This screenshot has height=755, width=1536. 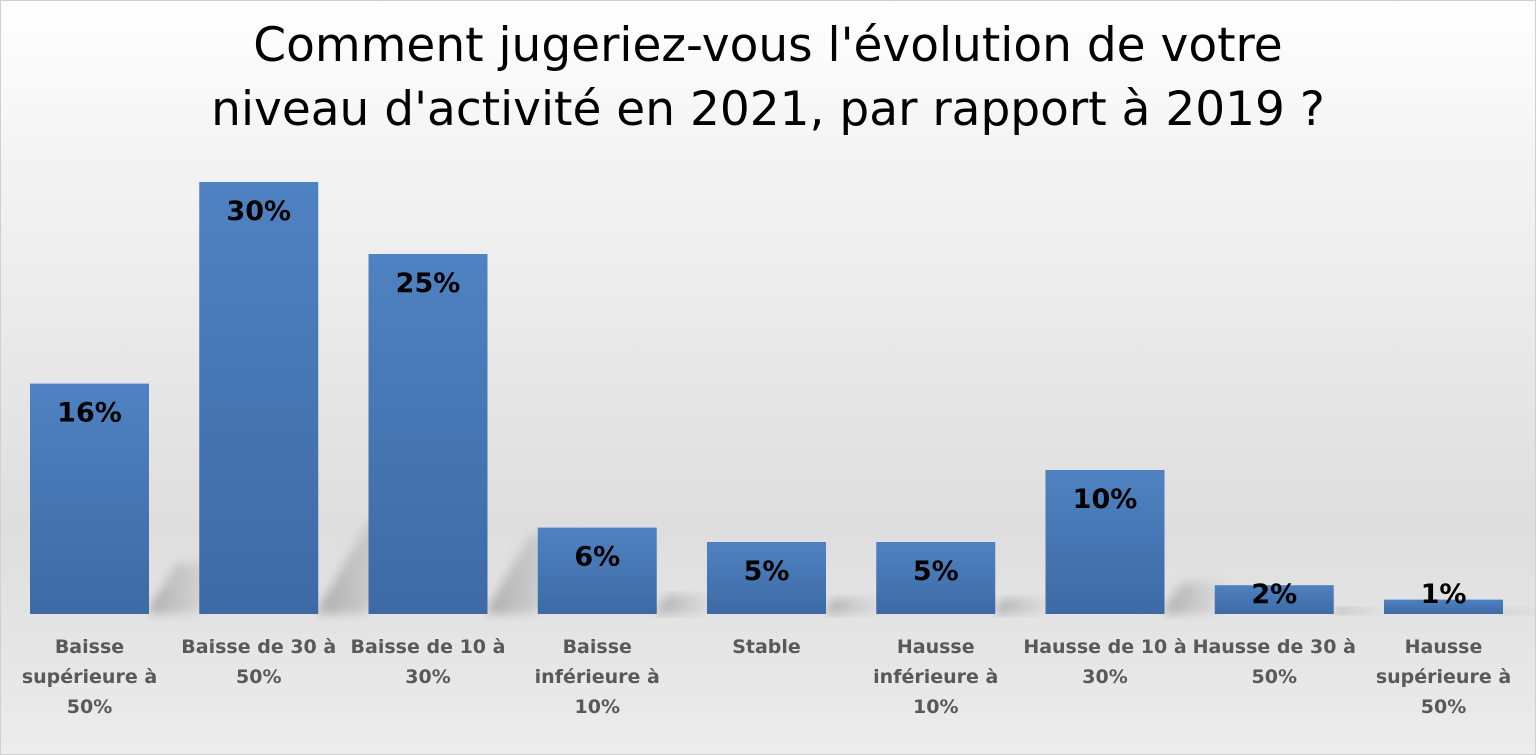 What do you see at coordinates (258, 211) in the screenshot?
I see `data-label-2: 30%` at bounding box center [258, 211].